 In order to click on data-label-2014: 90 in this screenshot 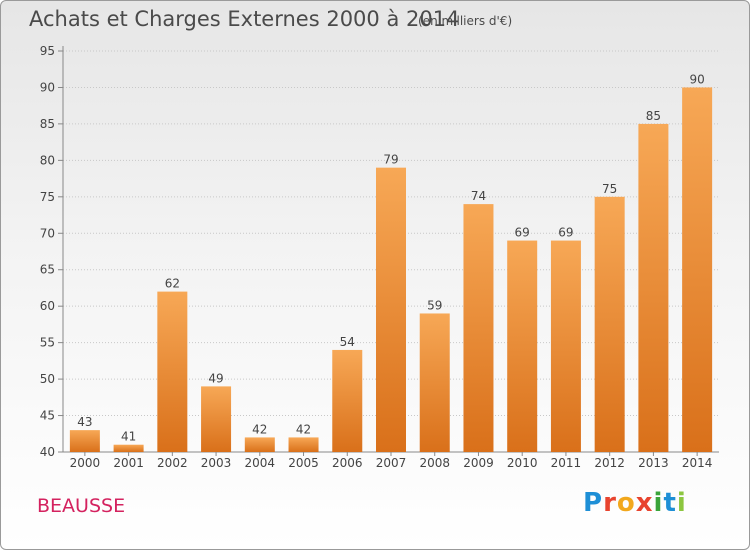, I will do `click(696, 79)`.